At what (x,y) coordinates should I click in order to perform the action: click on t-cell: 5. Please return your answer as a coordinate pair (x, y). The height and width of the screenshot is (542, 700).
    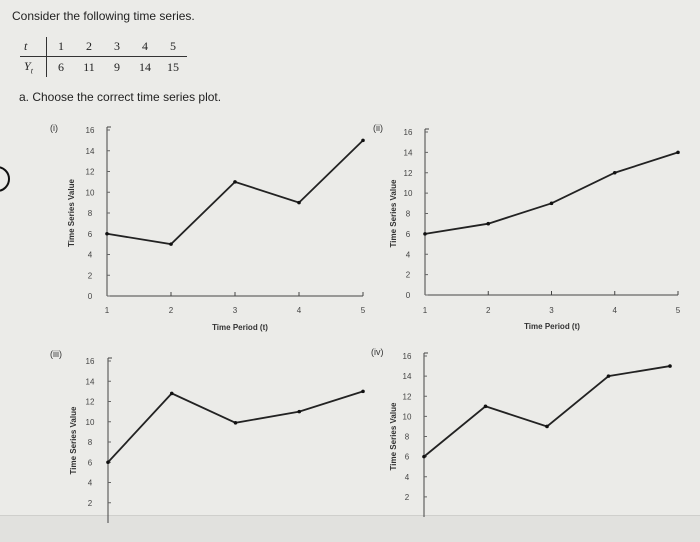
    Looking at the image, I should click on (173, 47).